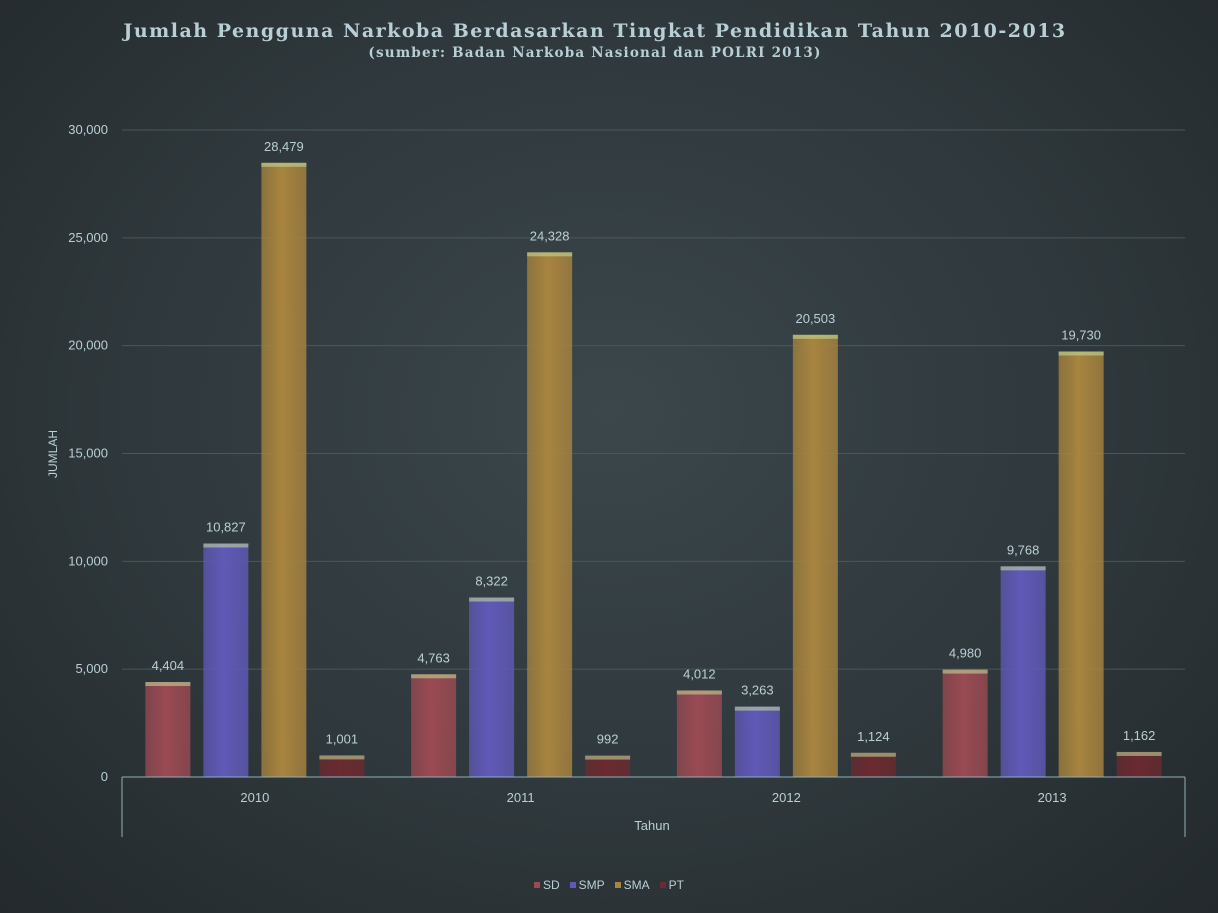  What do you see at coordinates (104, 776) in the screenshot?
I see `y-tick-label: 0` at bounding box center [104, 776].